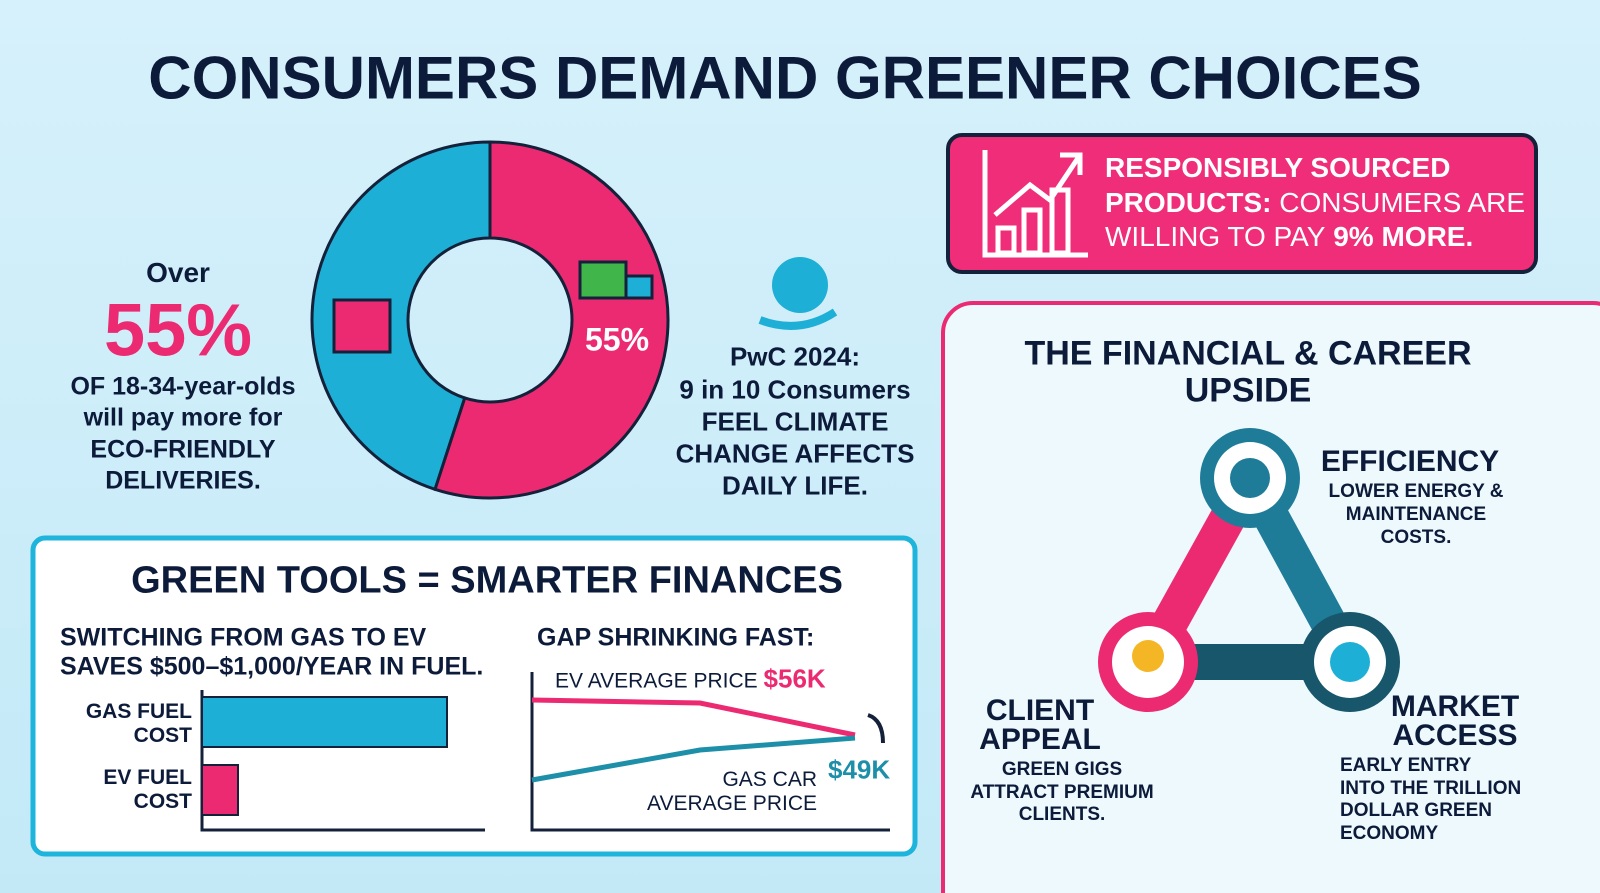 Image resolution: width=1600 pixels, height=893 pixels. What do you see at coordinates (785, 78) in the screenshot?
I see `title: CONSUMERS DEMAND GREENER CHOICES` at bounding box center [785, 78].